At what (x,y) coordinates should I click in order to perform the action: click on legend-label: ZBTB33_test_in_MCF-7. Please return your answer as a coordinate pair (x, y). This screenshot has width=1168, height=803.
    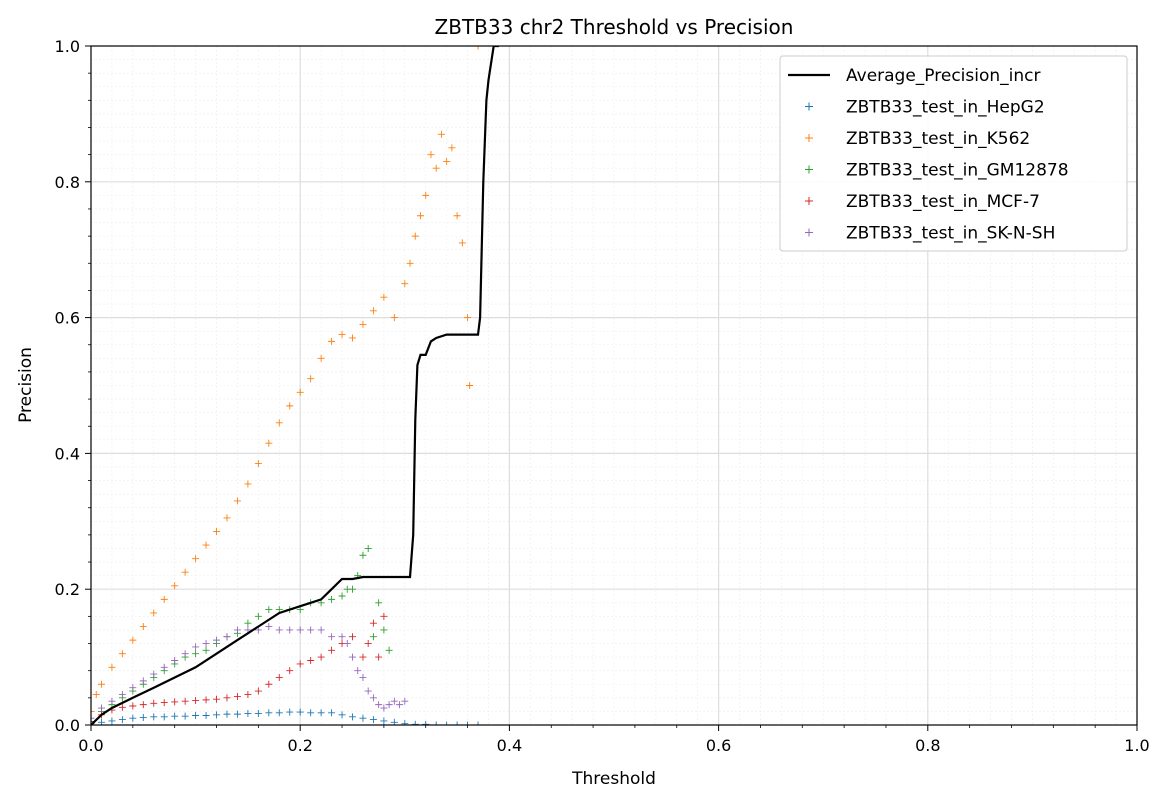
    Looking at the image, I should click on (943, 202).